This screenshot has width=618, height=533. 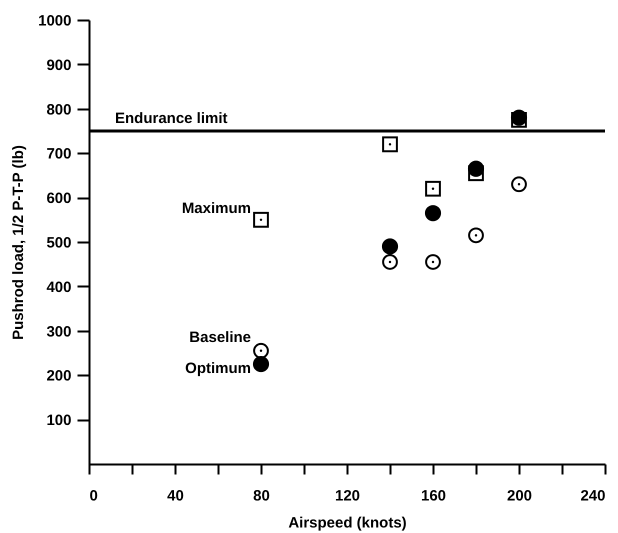 I want to click on y-tick-label: 1000, so click(x=55, y=21).